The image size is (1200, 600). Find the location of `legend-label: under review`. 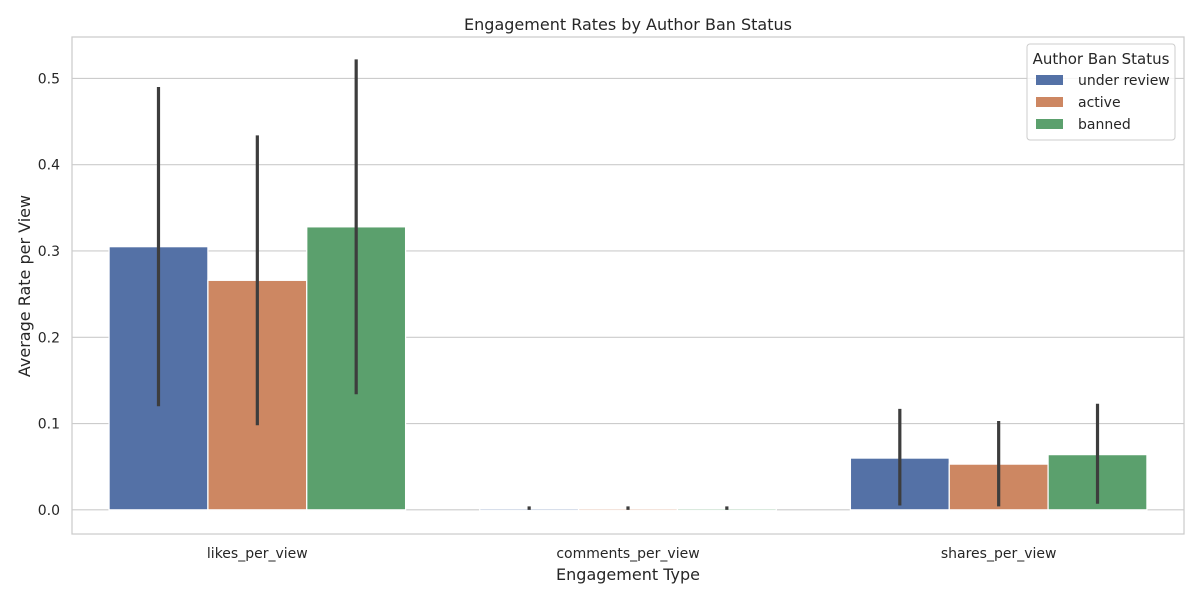

legend-label: under review is located at coordinates (1124, 81).